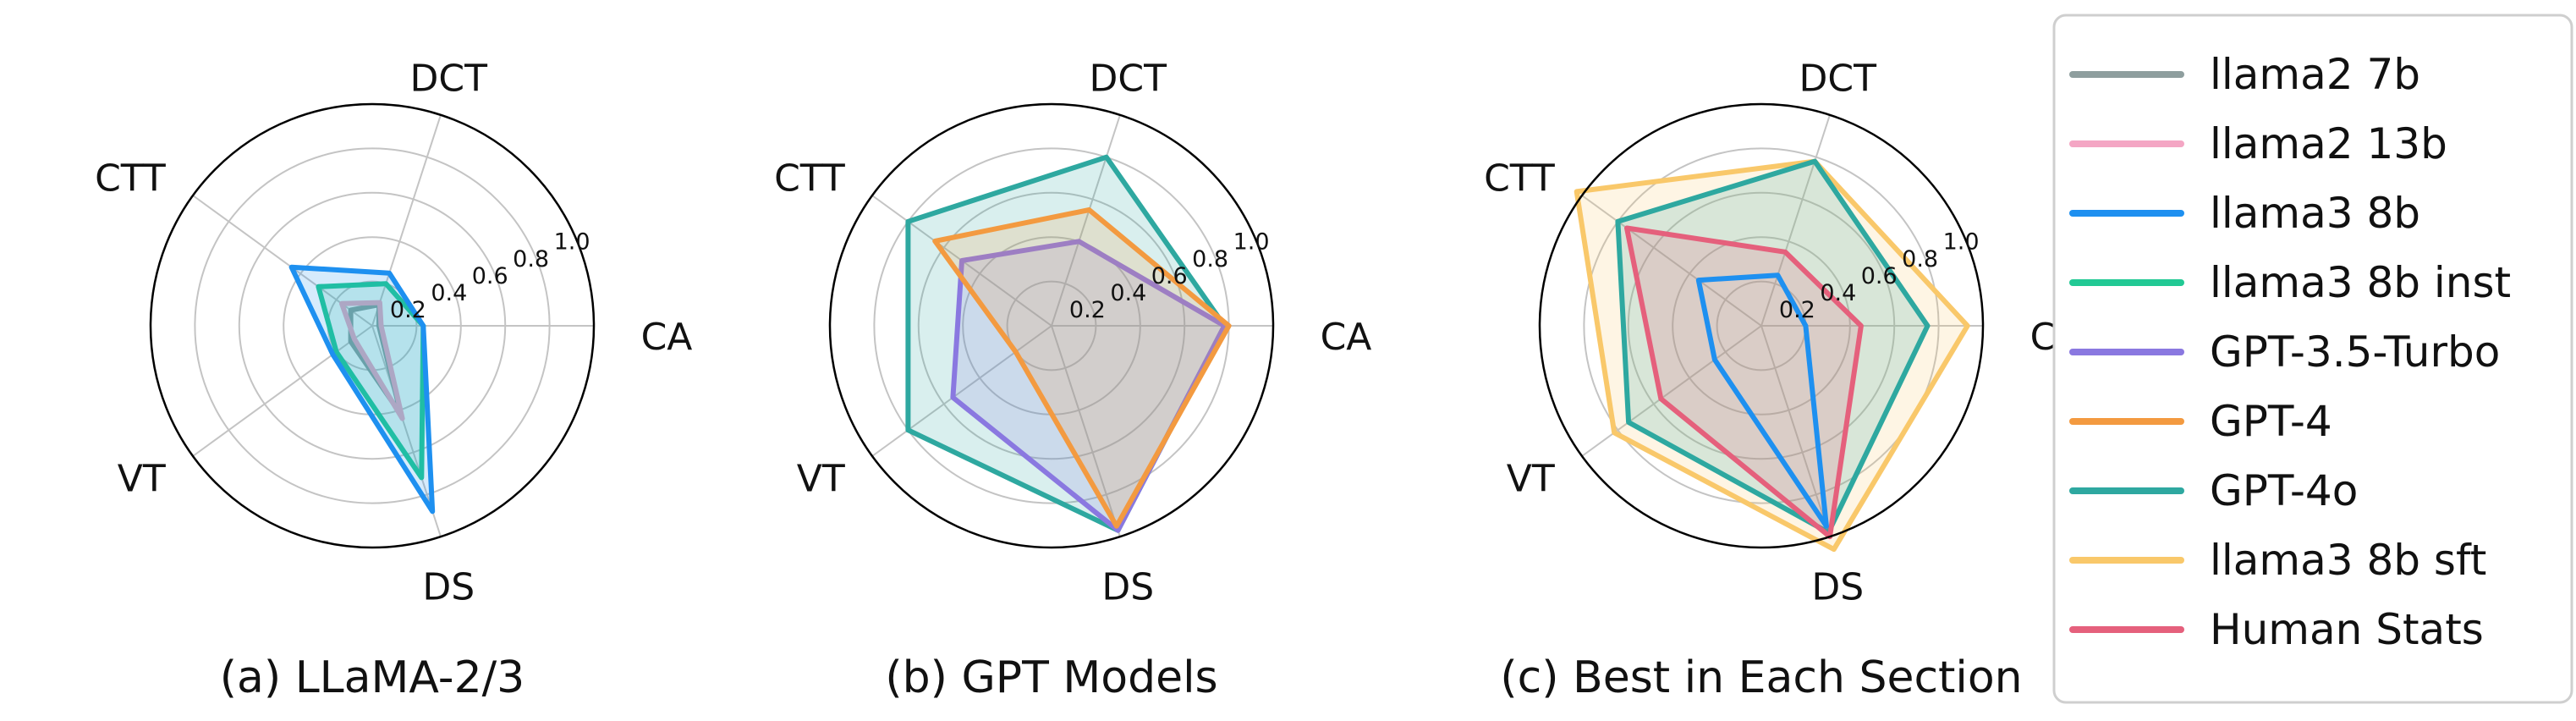  I want to click on legend-label: llama3 8b, so click(2315, 213).